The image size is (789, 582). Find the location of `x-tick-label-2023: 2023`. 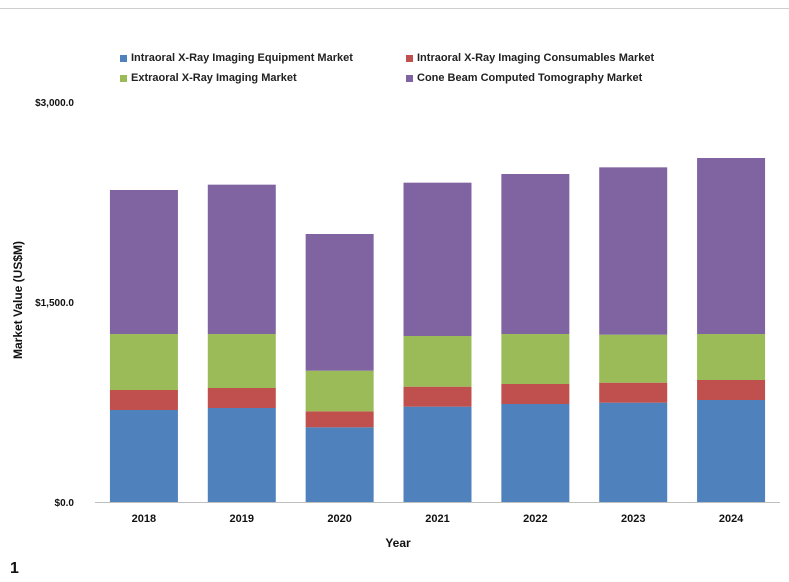

x-tick-label-2023: 2023 is located at coordinates (633, 519).